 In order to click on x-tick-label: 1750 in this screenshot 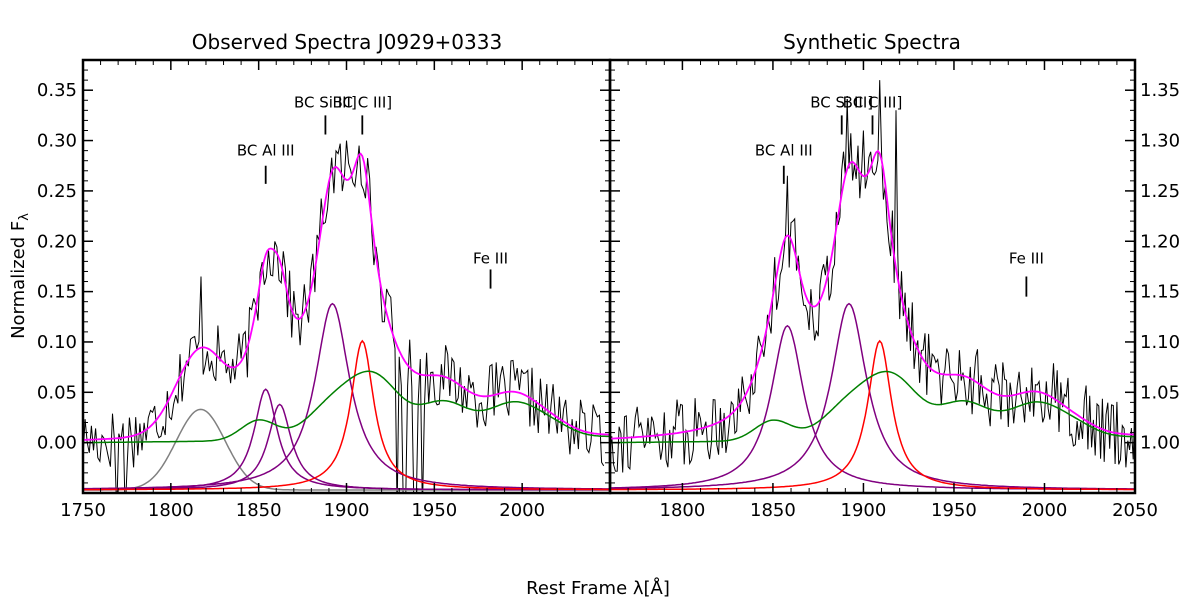, I will do `click(83, 510)`.